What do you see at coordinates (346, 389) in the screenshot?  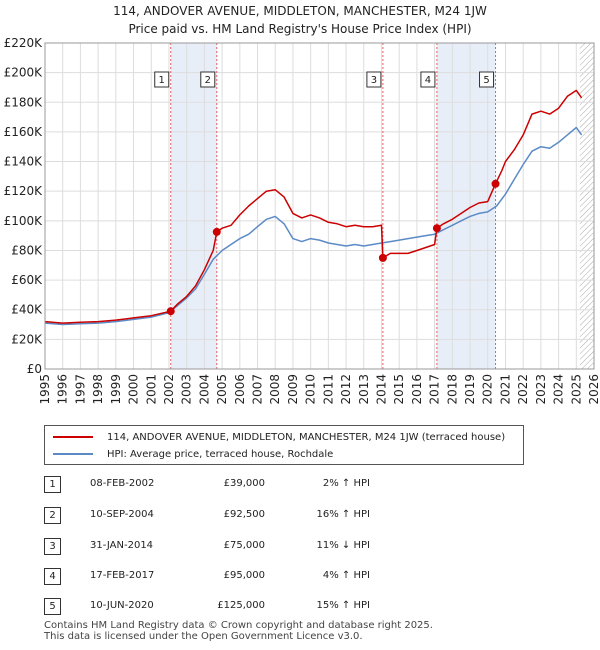 I see `x-tick-label: 2012` at bounding box center [346, 389].